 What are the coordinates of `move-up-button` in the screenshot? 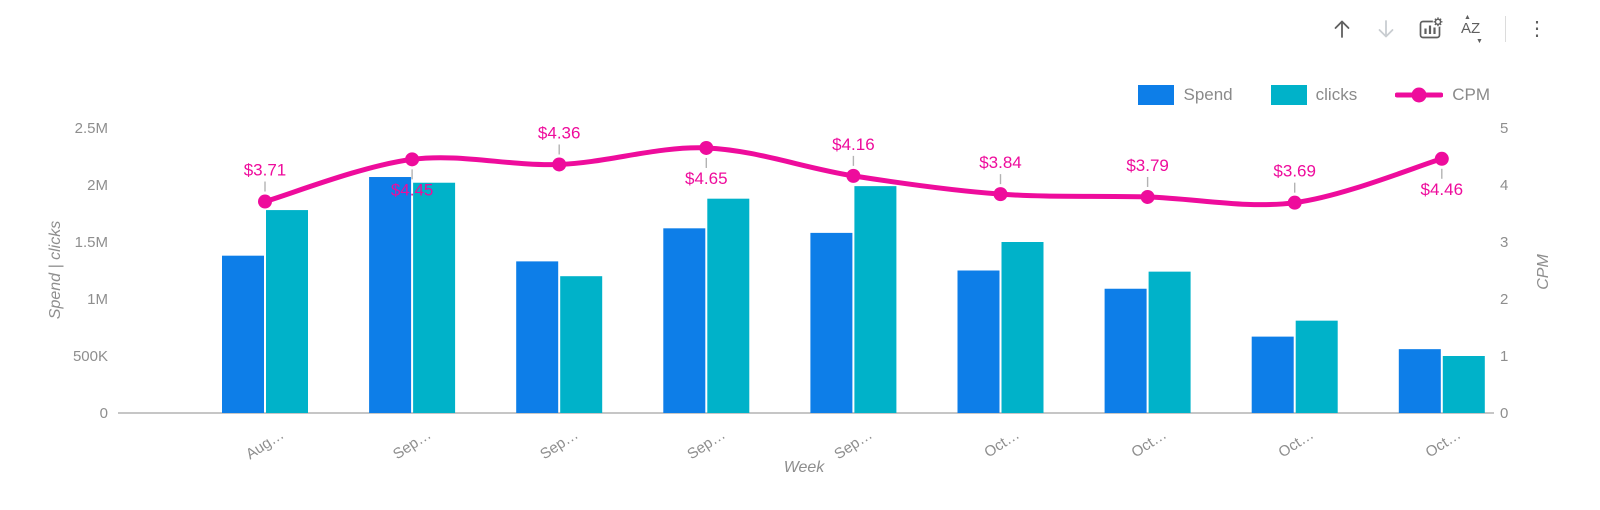 It's located at (1342, 29).